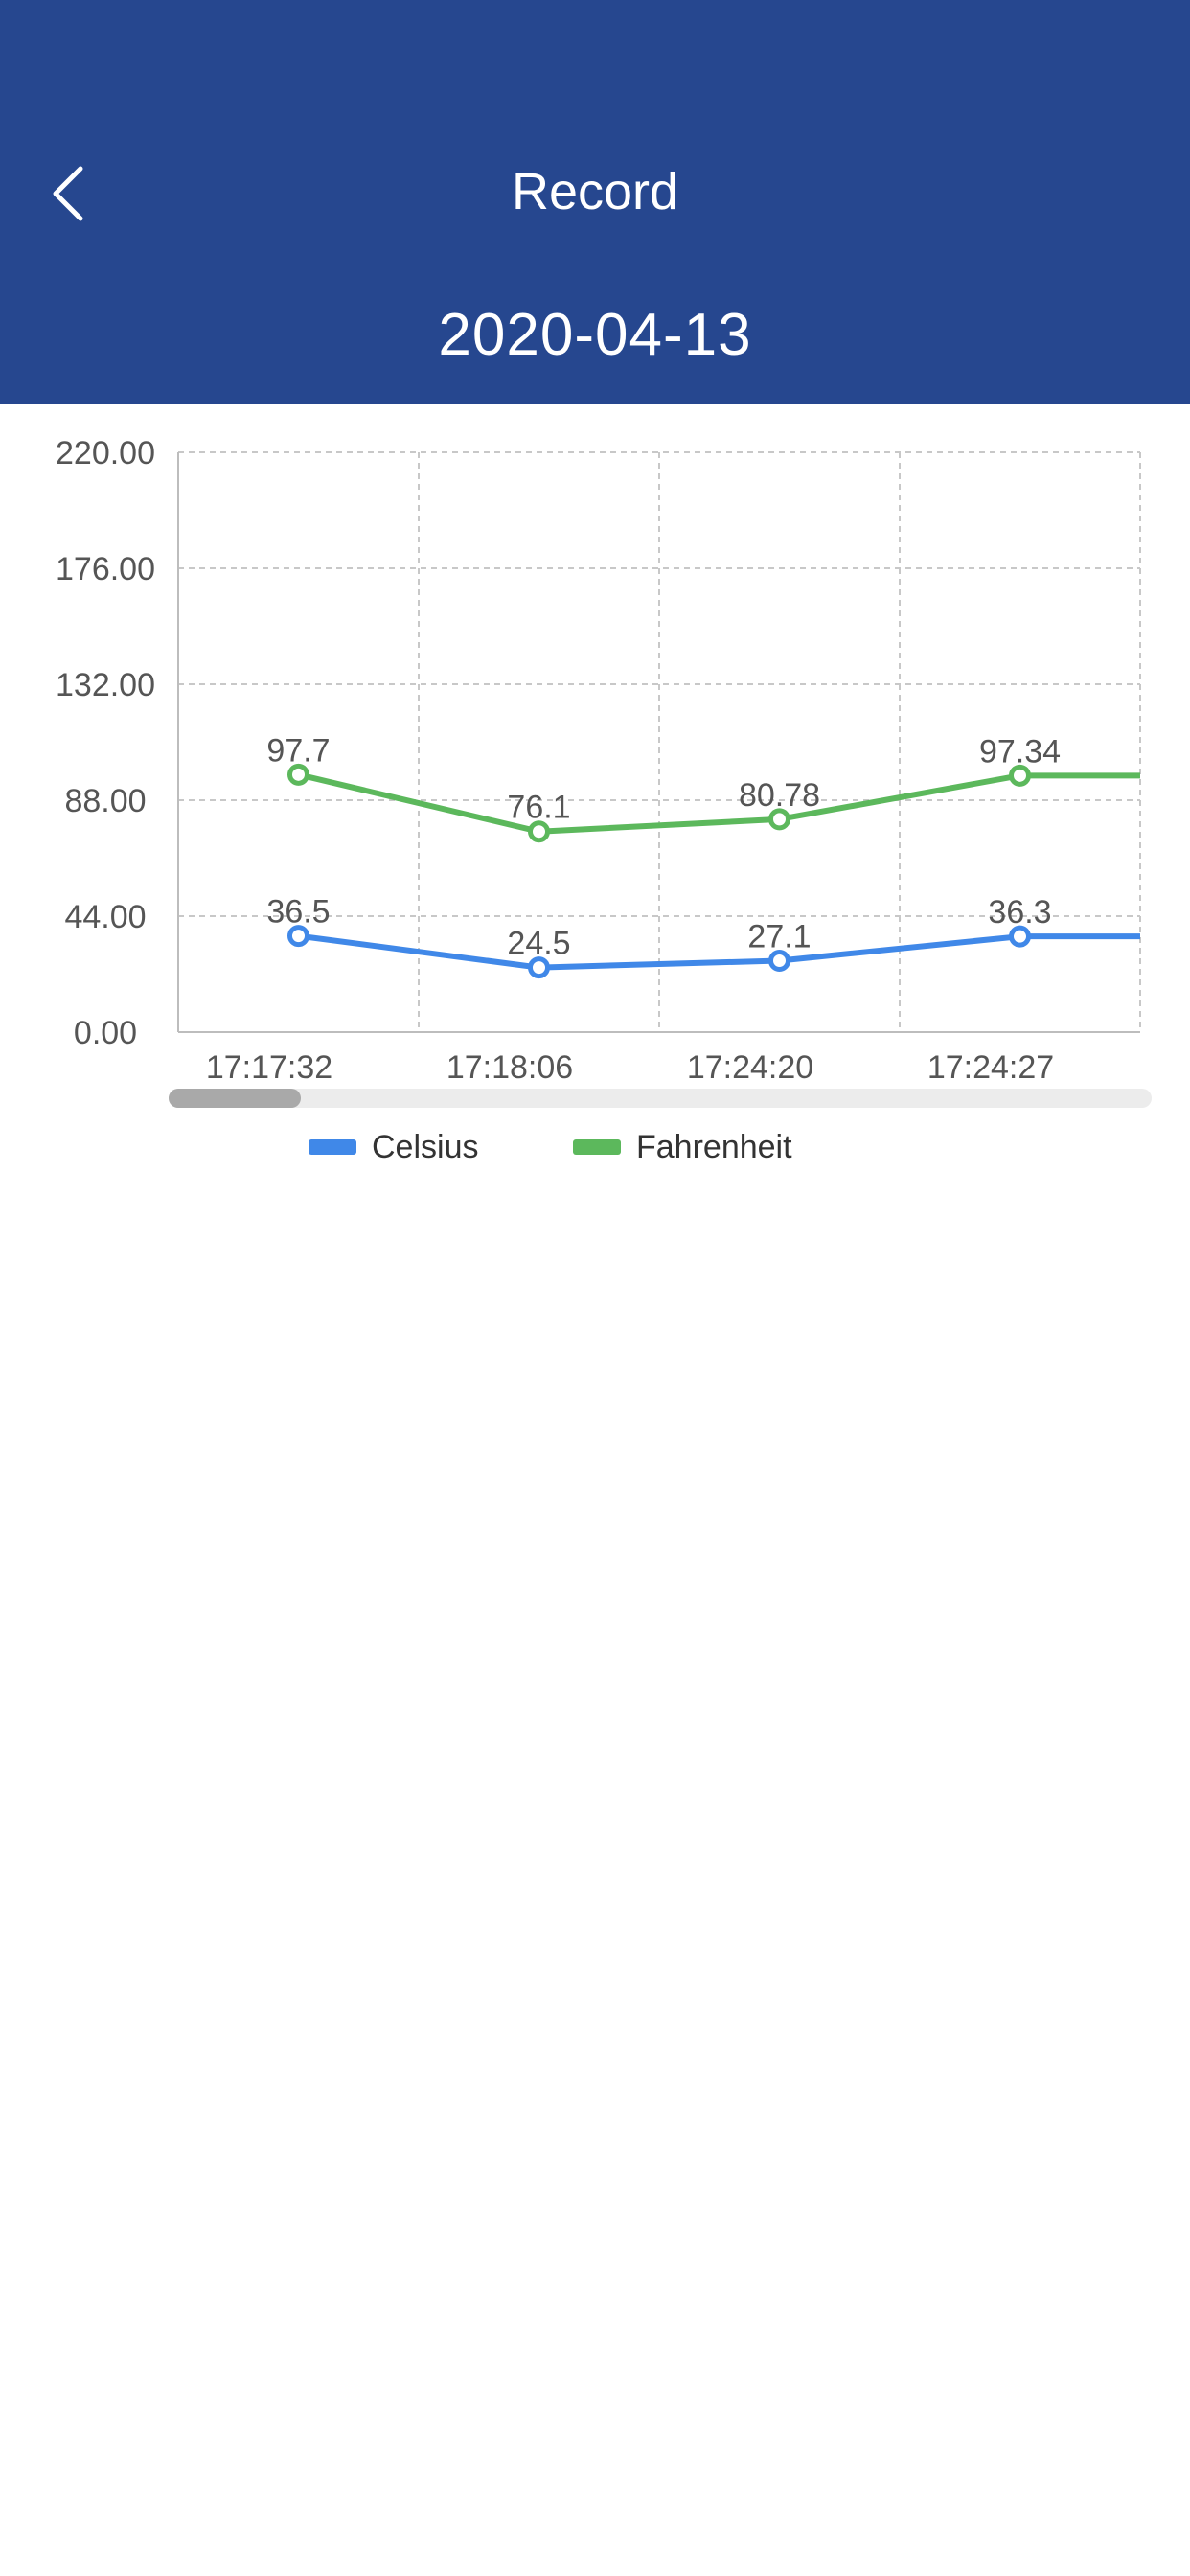  What do you see at coordinates (779, 795) in the screenshot?
I see `data-label-fahrenheit: 80.78` at bounding box center [779, 795].